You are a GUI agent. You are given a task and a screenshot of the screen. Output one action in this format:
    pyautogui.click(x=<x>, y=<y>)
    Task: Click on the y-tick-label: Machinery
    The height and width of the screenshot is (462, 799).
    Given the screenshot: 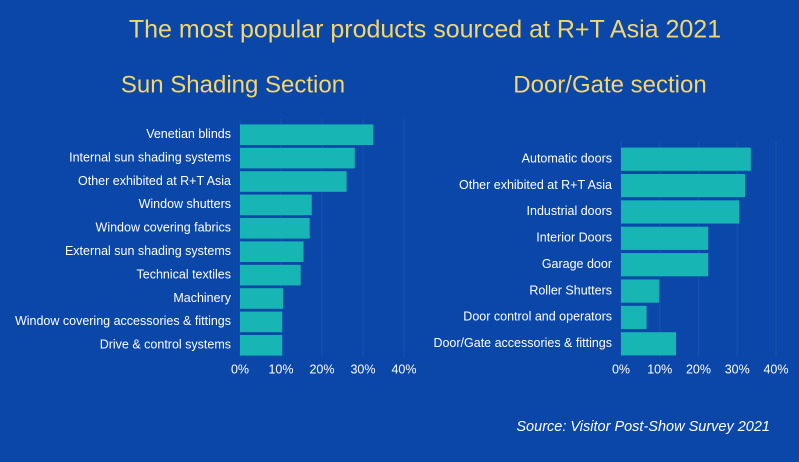 What is the action you would take?
    pyautogui.click(x=202, y=298)
    